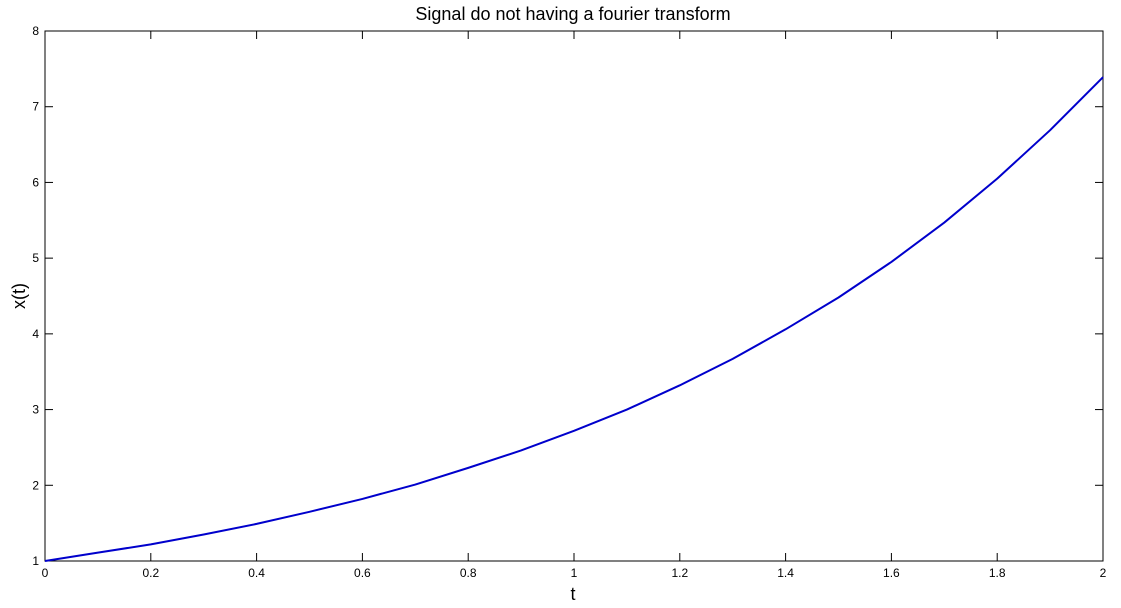 The image size is (1121, 608). I want to click on x-tick-label: 1.6, so click(891, 573).